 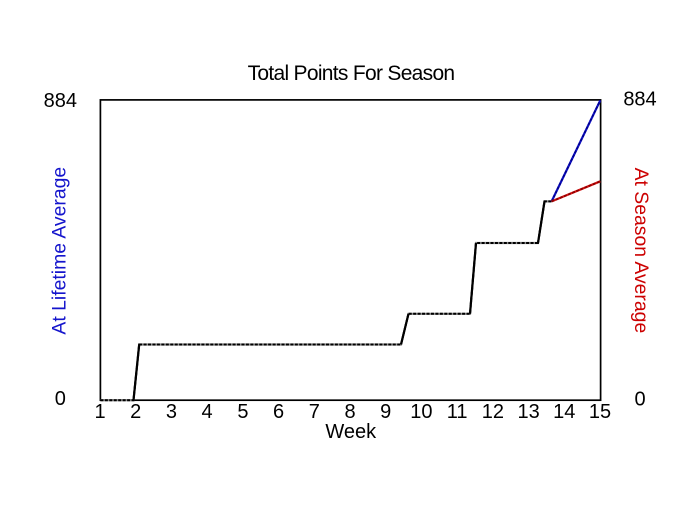 I want to click on svg-text: At Lifetime Average, so click(x=60, y=251).